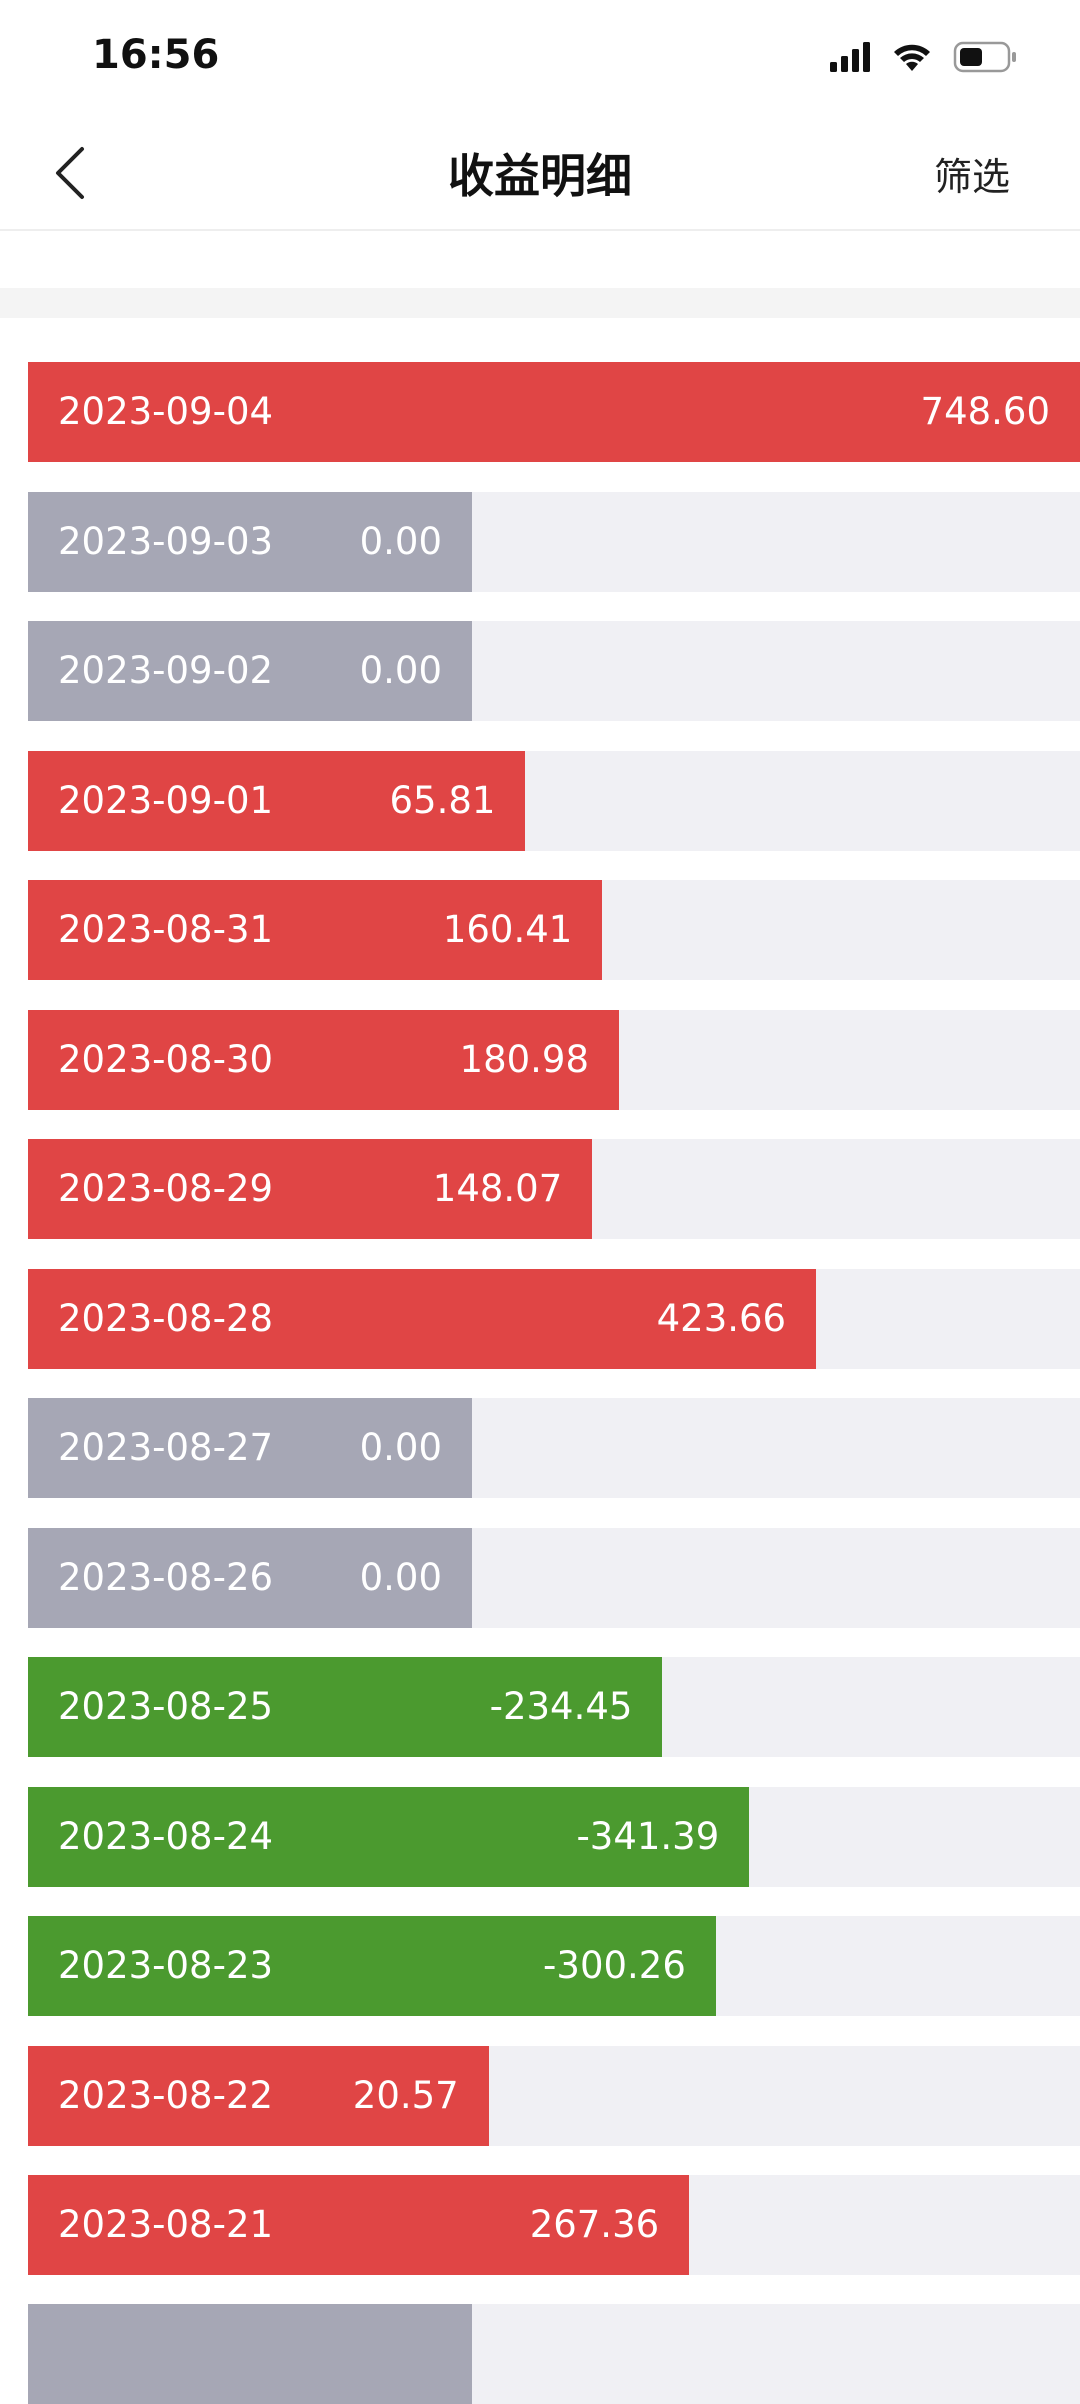  I want to click on row: 2023-09-03 0.00, so click(554, 541).